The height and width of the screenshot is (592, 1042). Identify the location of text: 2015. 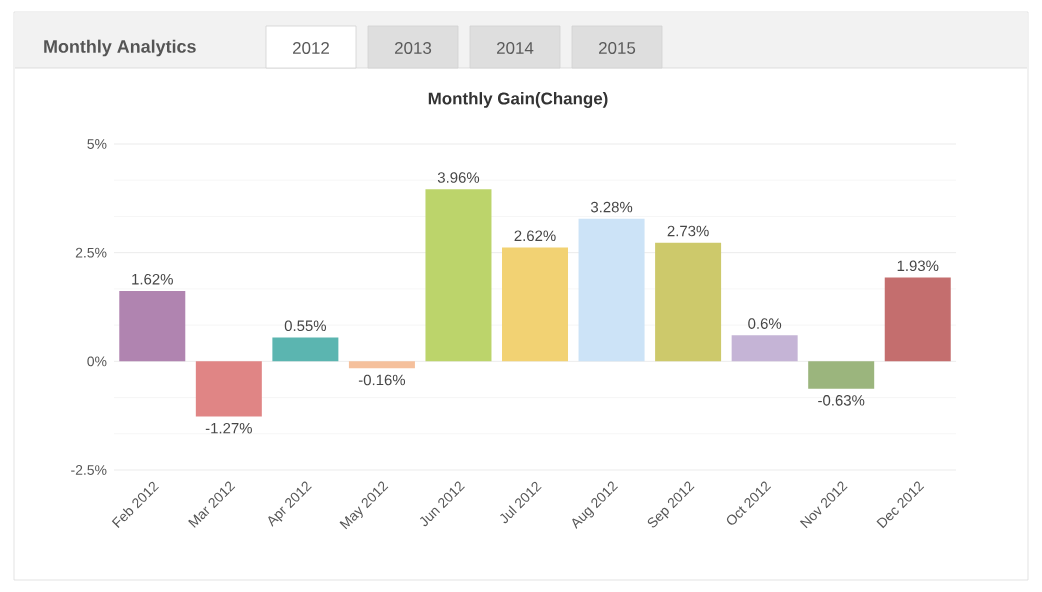
(617, 48).